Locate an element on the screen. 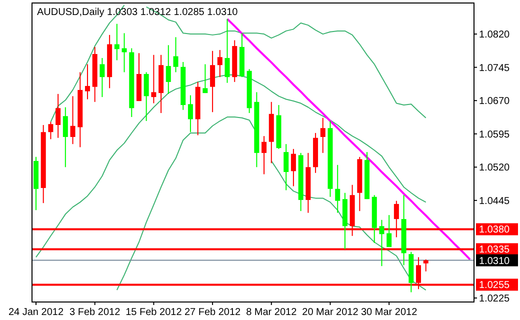 Image resolution: width=520 pixels, height=320 pixels. x-tick-label: 15 Feb 2012 is located at coordinates (154, 312).